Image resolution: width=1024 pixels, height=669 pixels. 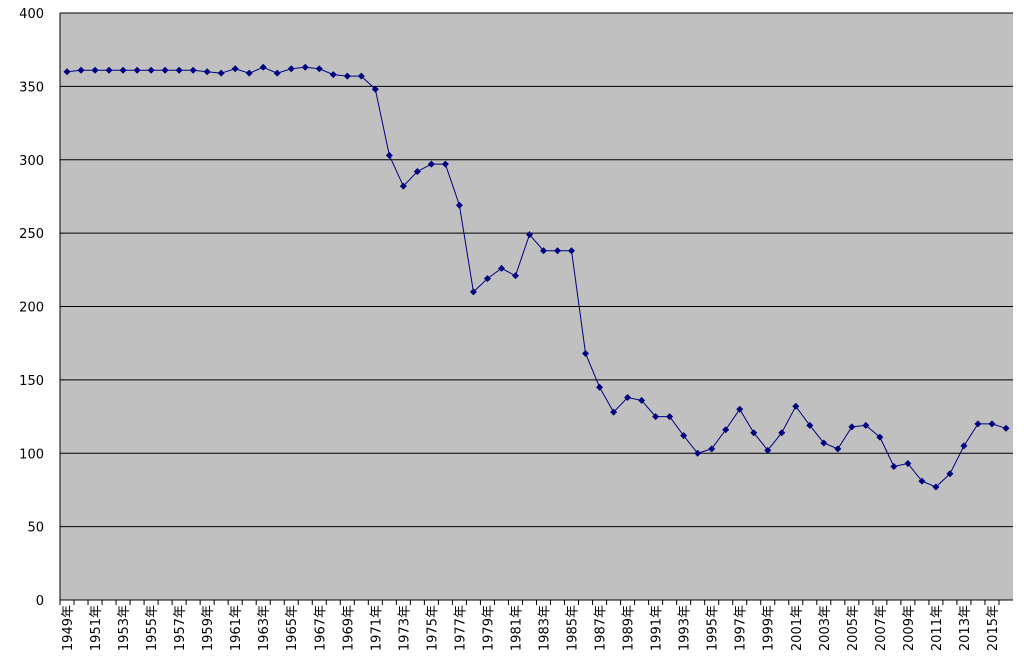 What do you see at coordinates (31, 234) in the screenshot?
I see `y-tick-label: 250` at bounding box center [31, 234].